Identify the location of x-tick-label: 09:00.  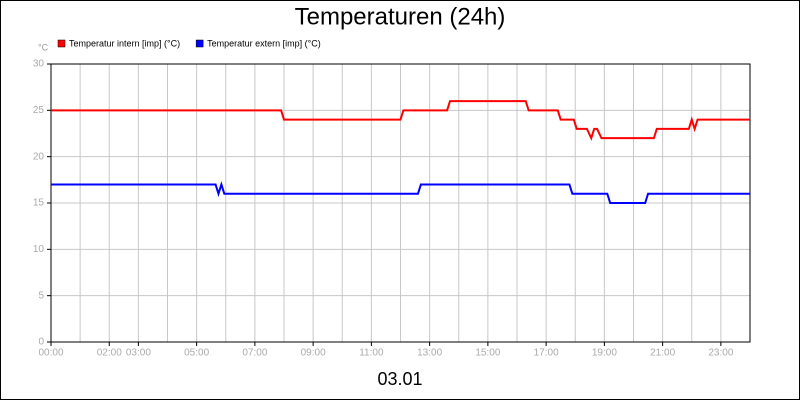
(313, 353).